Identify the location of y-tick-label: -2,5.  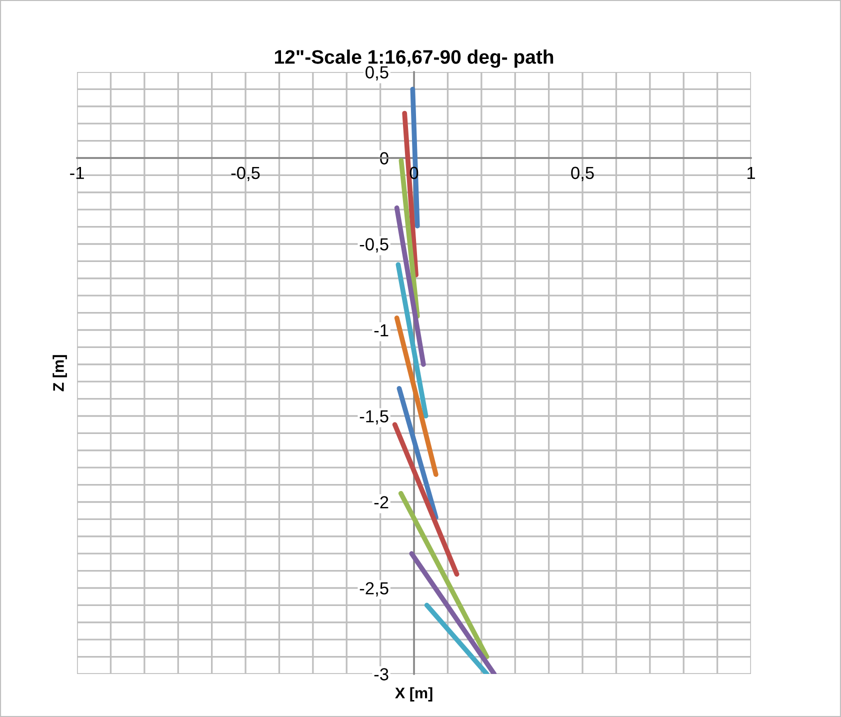
(374, 589).